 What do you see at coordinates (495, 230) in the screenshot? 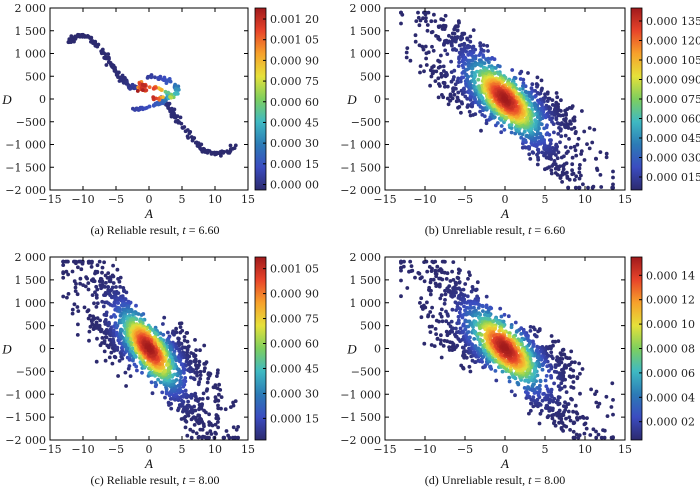
I see `panel-caption: (b) Unreliable result, t = 6.60` at bounding box center [495, 230].